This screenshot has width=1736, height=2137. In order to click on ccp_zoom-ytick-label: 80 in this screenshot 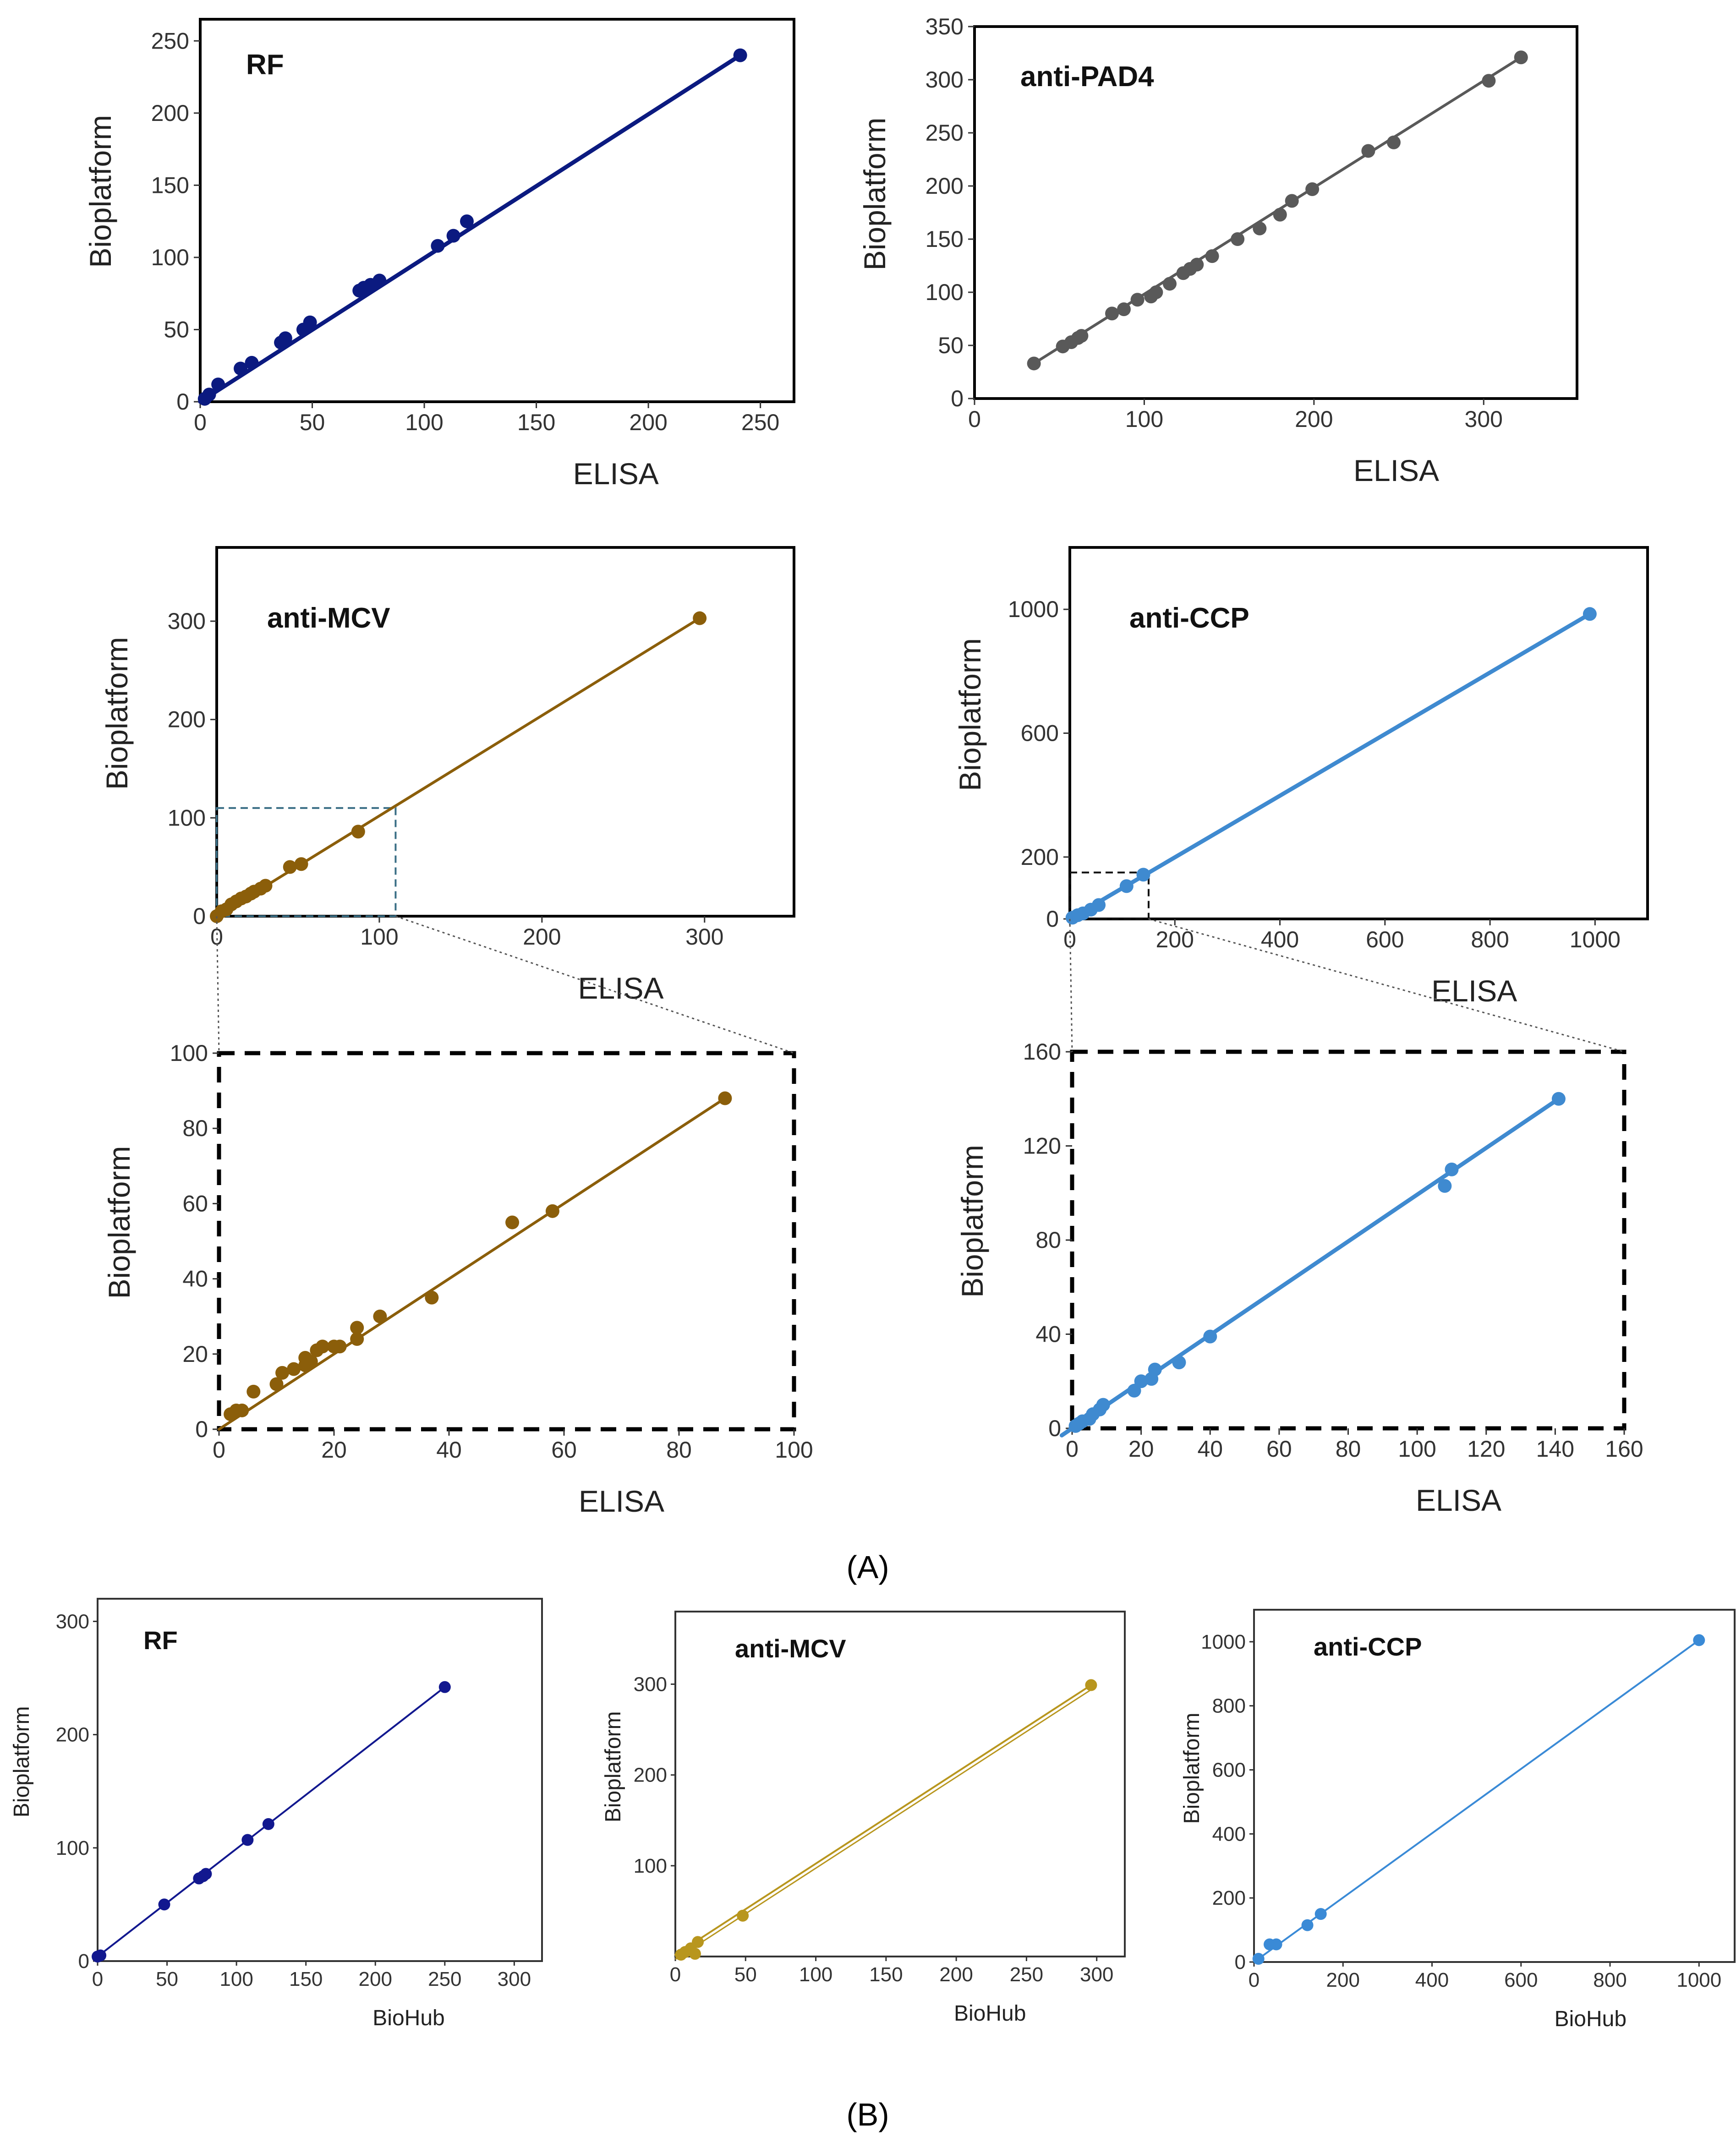, I will do `click(1048, 1240)`.